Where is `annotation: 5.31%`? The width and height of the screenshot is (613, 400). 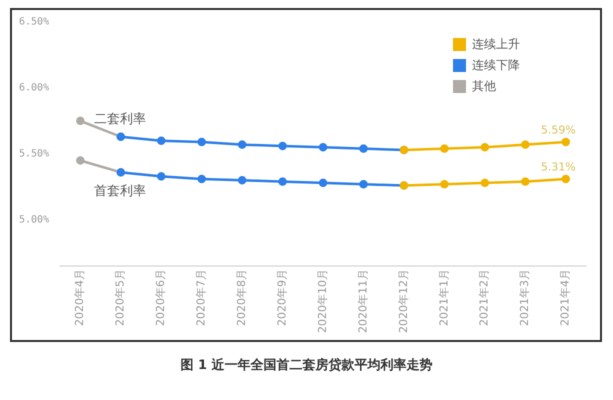
annotation: 5.31% is located at coordinates (558, 167).